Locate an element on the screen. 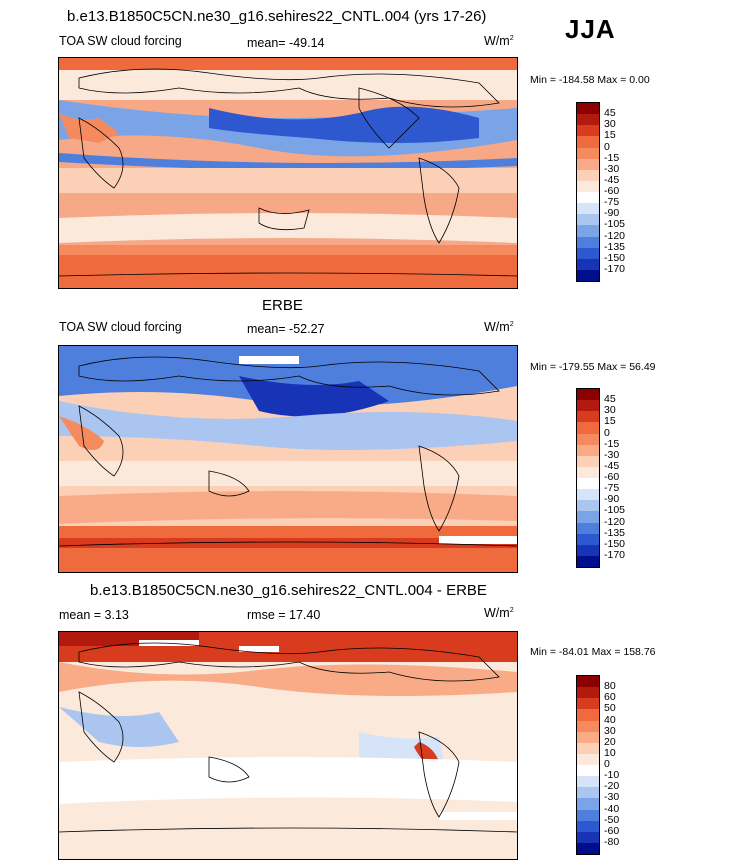  panel-3-colorbar is located at coordinates (588, 765).